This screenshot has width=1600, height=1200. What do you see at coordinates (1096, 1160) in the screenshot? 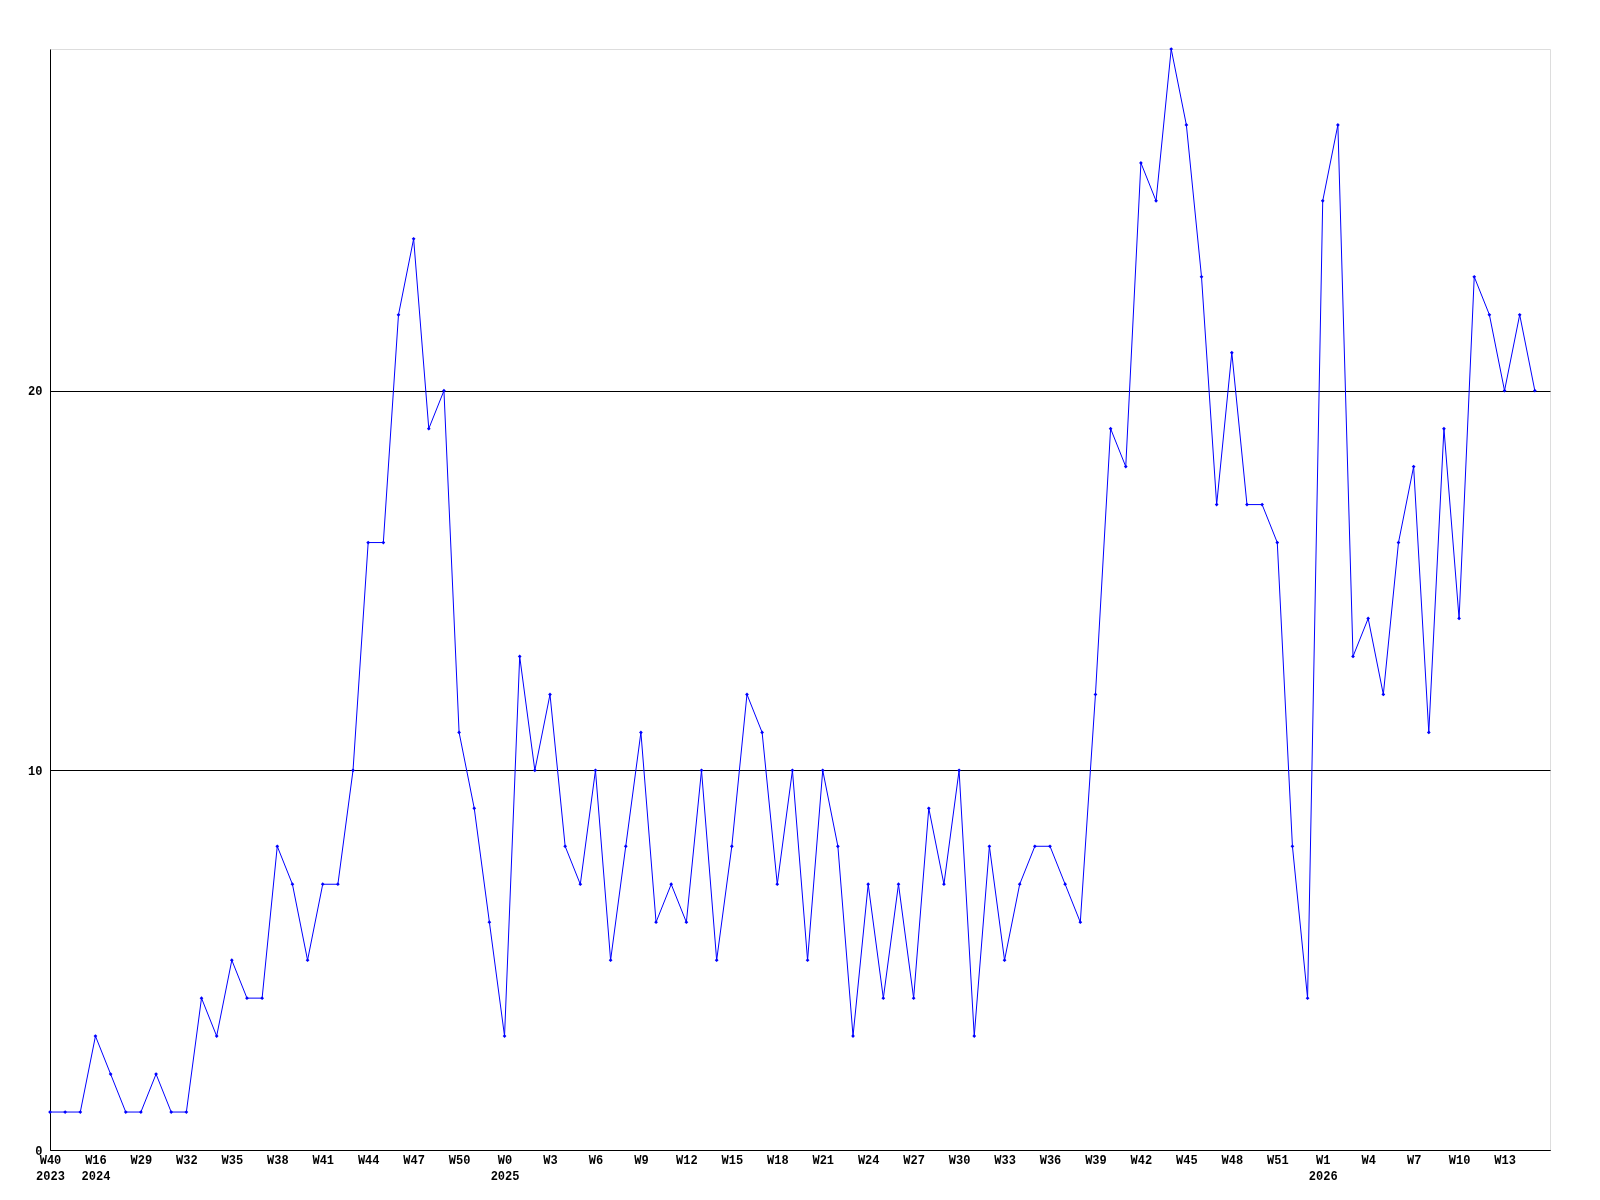
I see `x-tick-label: W39` at bounding box center [1096, 1160].